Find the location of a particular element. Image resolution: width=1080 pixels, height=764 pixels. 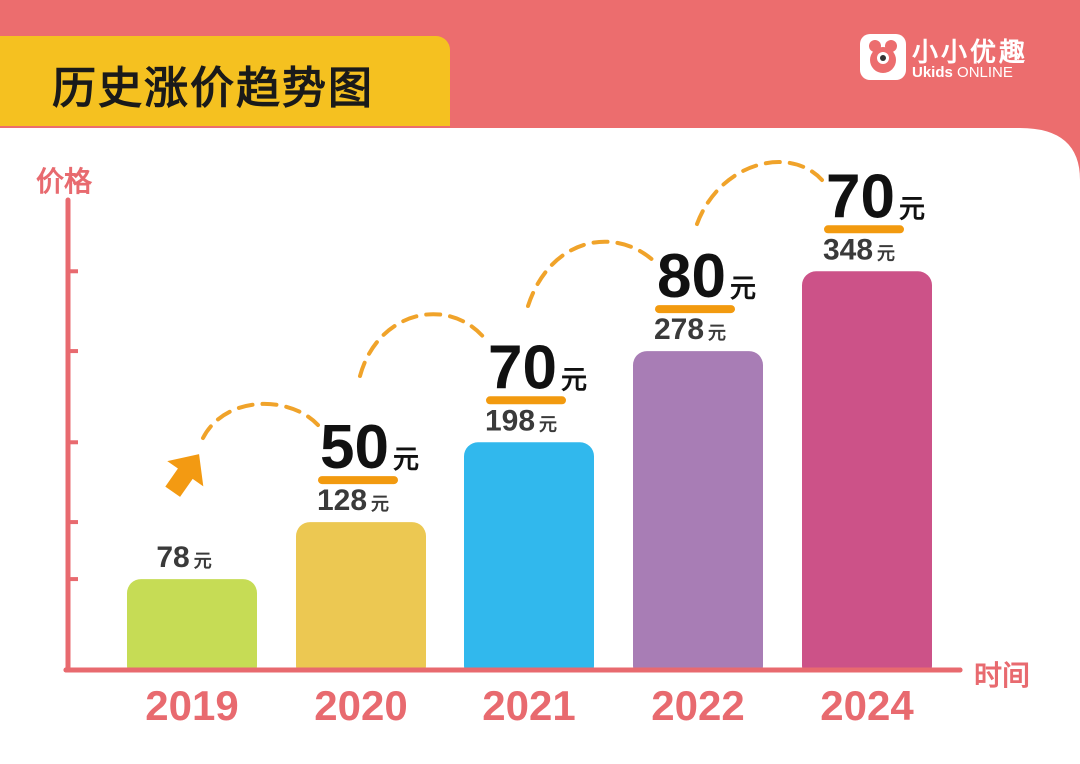

brand-logo-block: 小小优趣 Ukids ONLINE is located at coordinates (955, 58).